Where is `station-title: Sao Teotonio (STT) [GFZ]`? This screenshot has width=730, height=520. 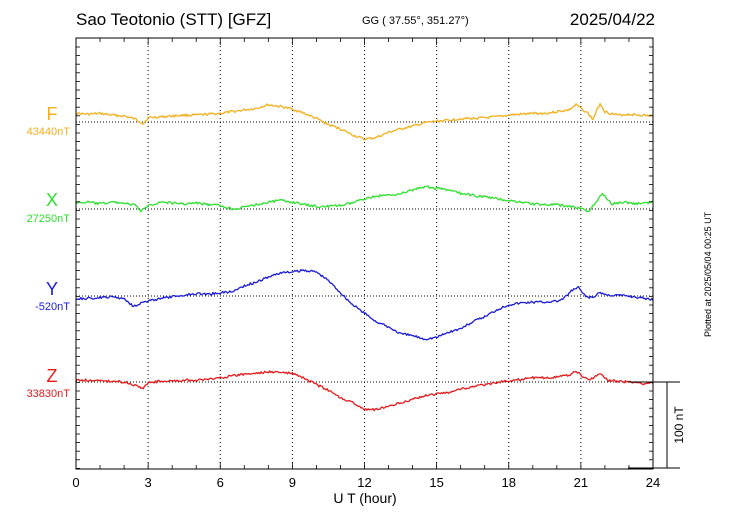 station-title: Sao Teotonio (STT) [GFZ] is located at coordinates (174, 19).